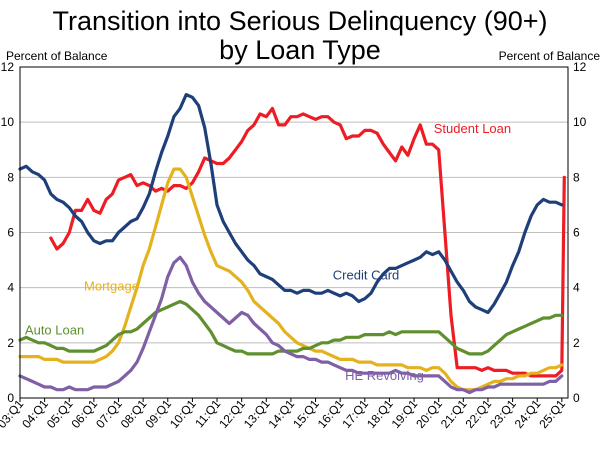 This screenshot has width=600, height=450. I want to click on x-tick-label: 22:Q1, so click(479, 414).